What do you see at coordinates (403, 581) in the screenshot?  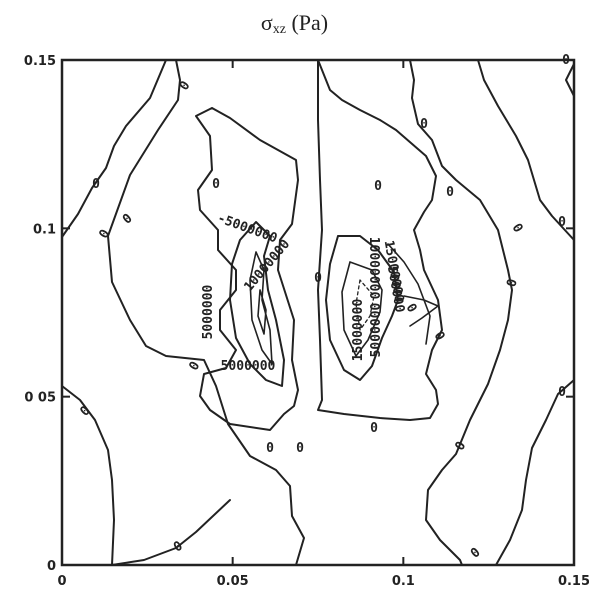 I see `x-tick-label: 0.1` at bounding box center [403, 581].